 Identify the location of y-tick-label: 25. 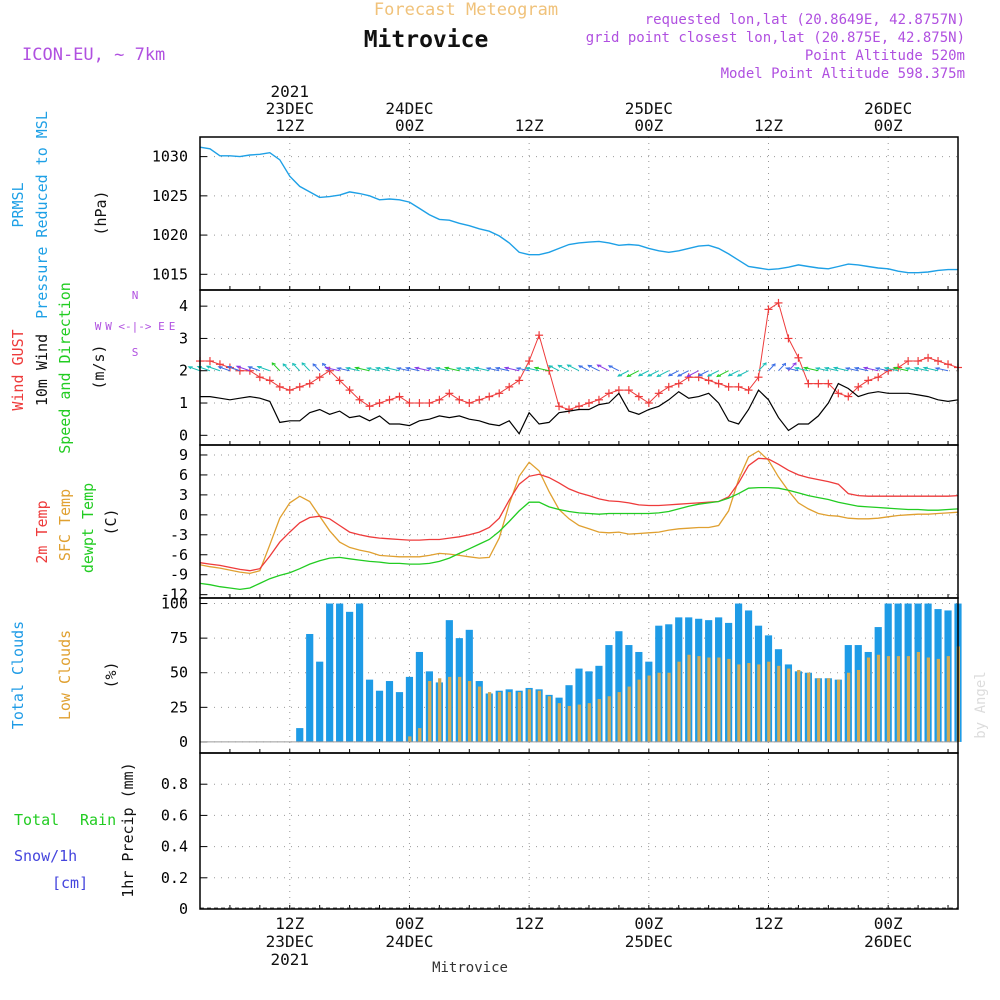
(179, 707).